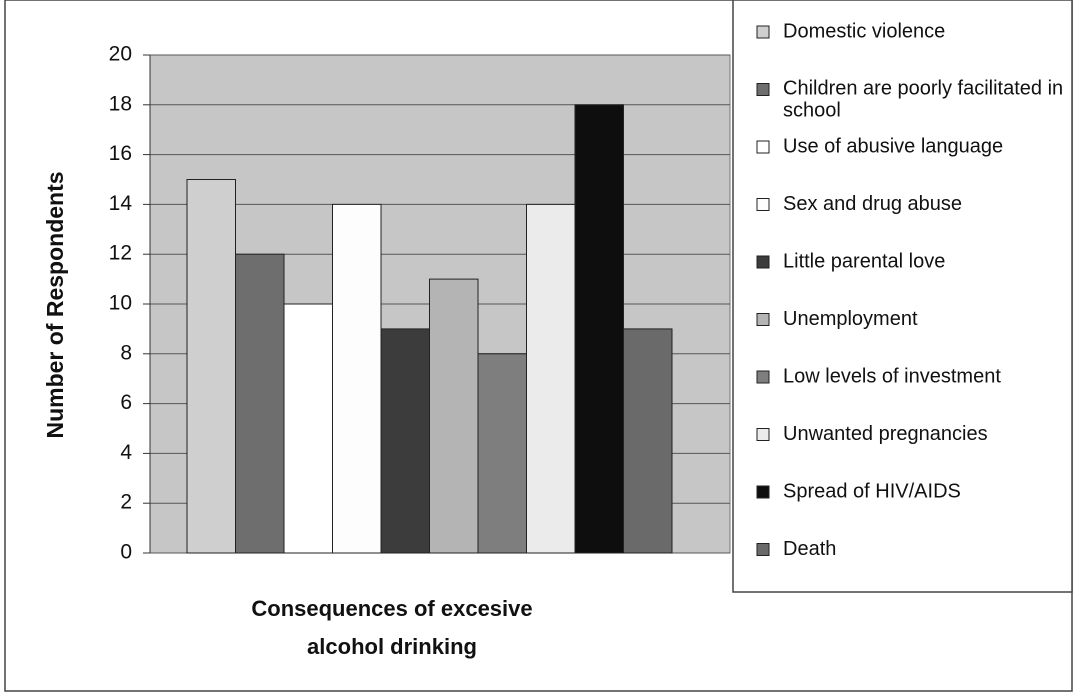 Image resolution: width=1073 pixels, height=692 pixels. I want to click on legend-label: Sex and drug abuse, so click(872, 204).